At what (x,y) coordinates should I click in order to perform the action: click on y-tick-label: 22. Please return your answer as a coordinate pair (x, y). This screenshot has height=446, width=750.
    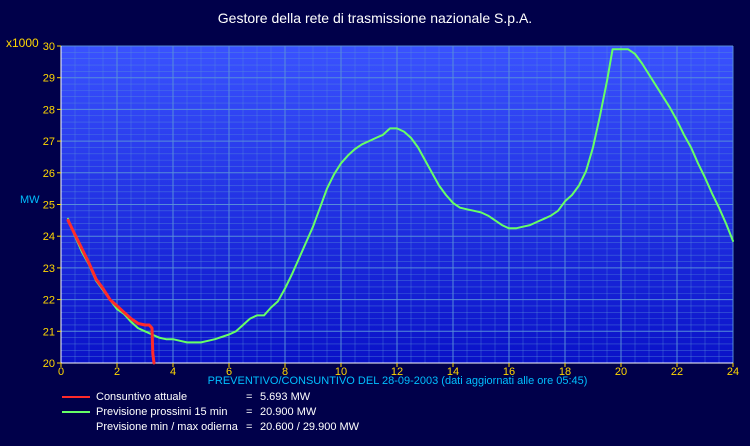
    Looking at the image, I should click on (49, 301).